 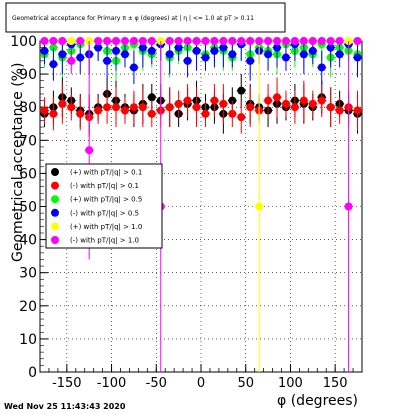 I want to click on series-red, so click(x=201, y=107).